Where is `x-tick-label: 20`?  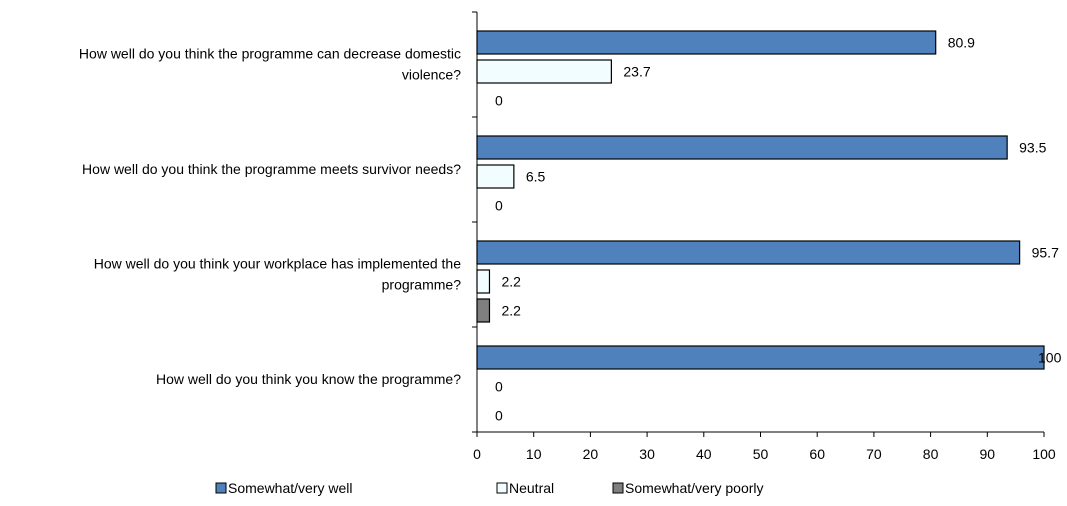 x-tick-label: 20 is located at coordinates (591, 454).